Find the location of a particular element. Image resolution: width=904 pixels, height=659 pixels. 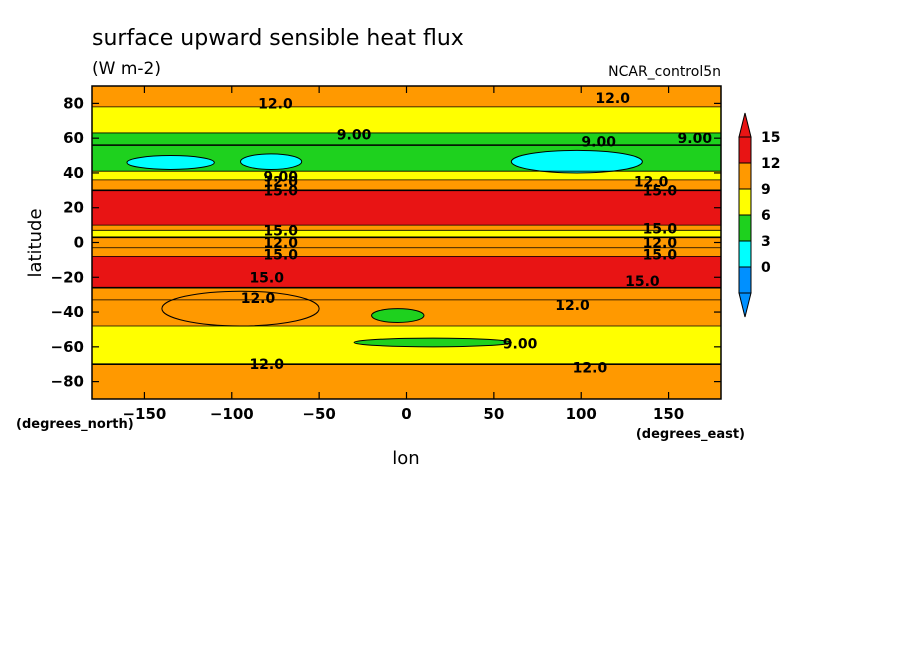

colorbar-tick-label: 15 is located at coordinates (770, 138).